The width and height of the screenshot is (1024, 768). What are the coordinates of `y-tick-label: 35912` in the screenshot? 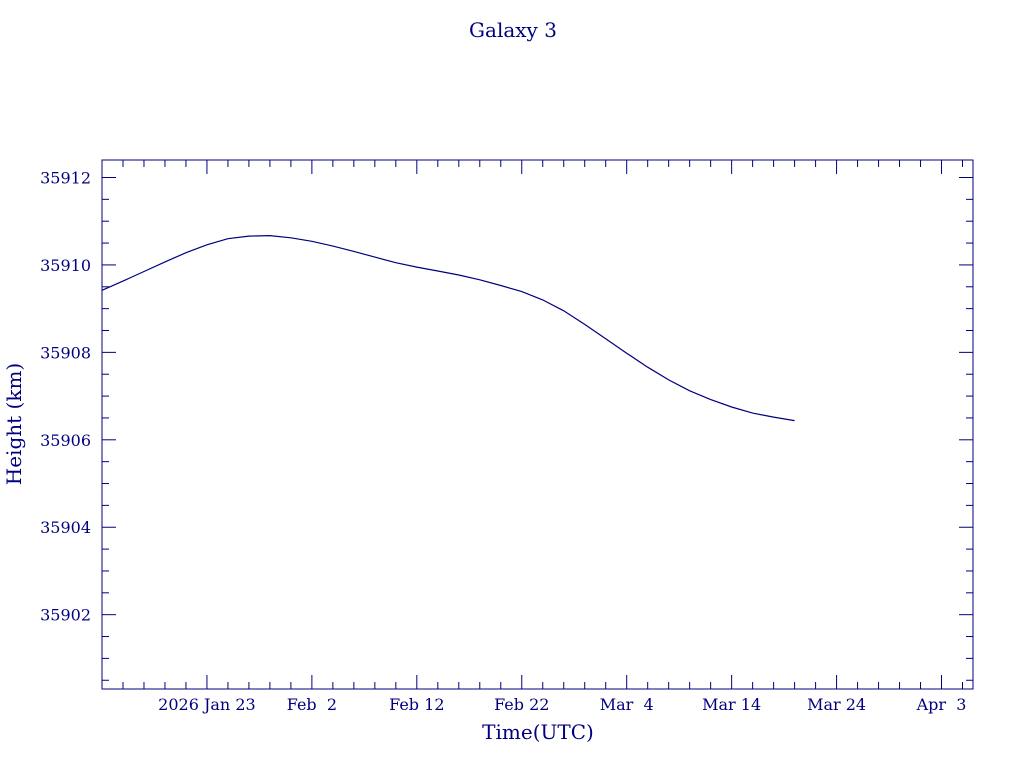 It's located at (65, 177).